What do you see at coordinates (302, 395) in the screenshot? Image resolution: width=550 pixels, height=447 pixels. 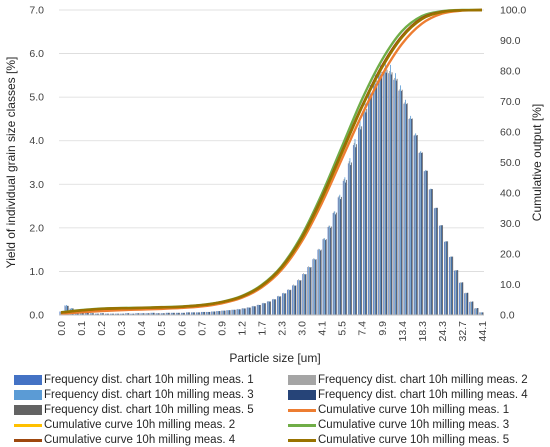 I see `legend-bar-swatch` at bounding box center [302, 395].